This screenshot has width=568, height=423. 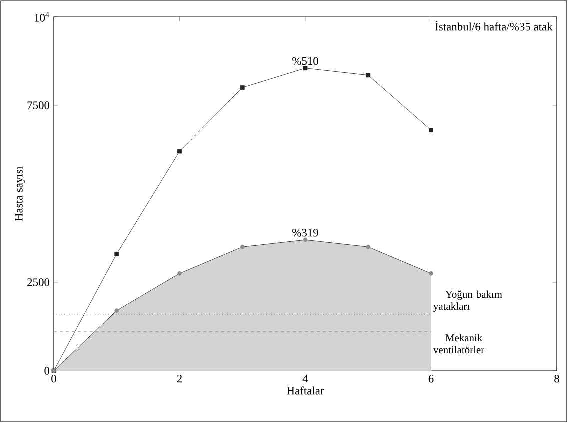 I want to click on x-tick-label: 4, so click(x=305, y=379).